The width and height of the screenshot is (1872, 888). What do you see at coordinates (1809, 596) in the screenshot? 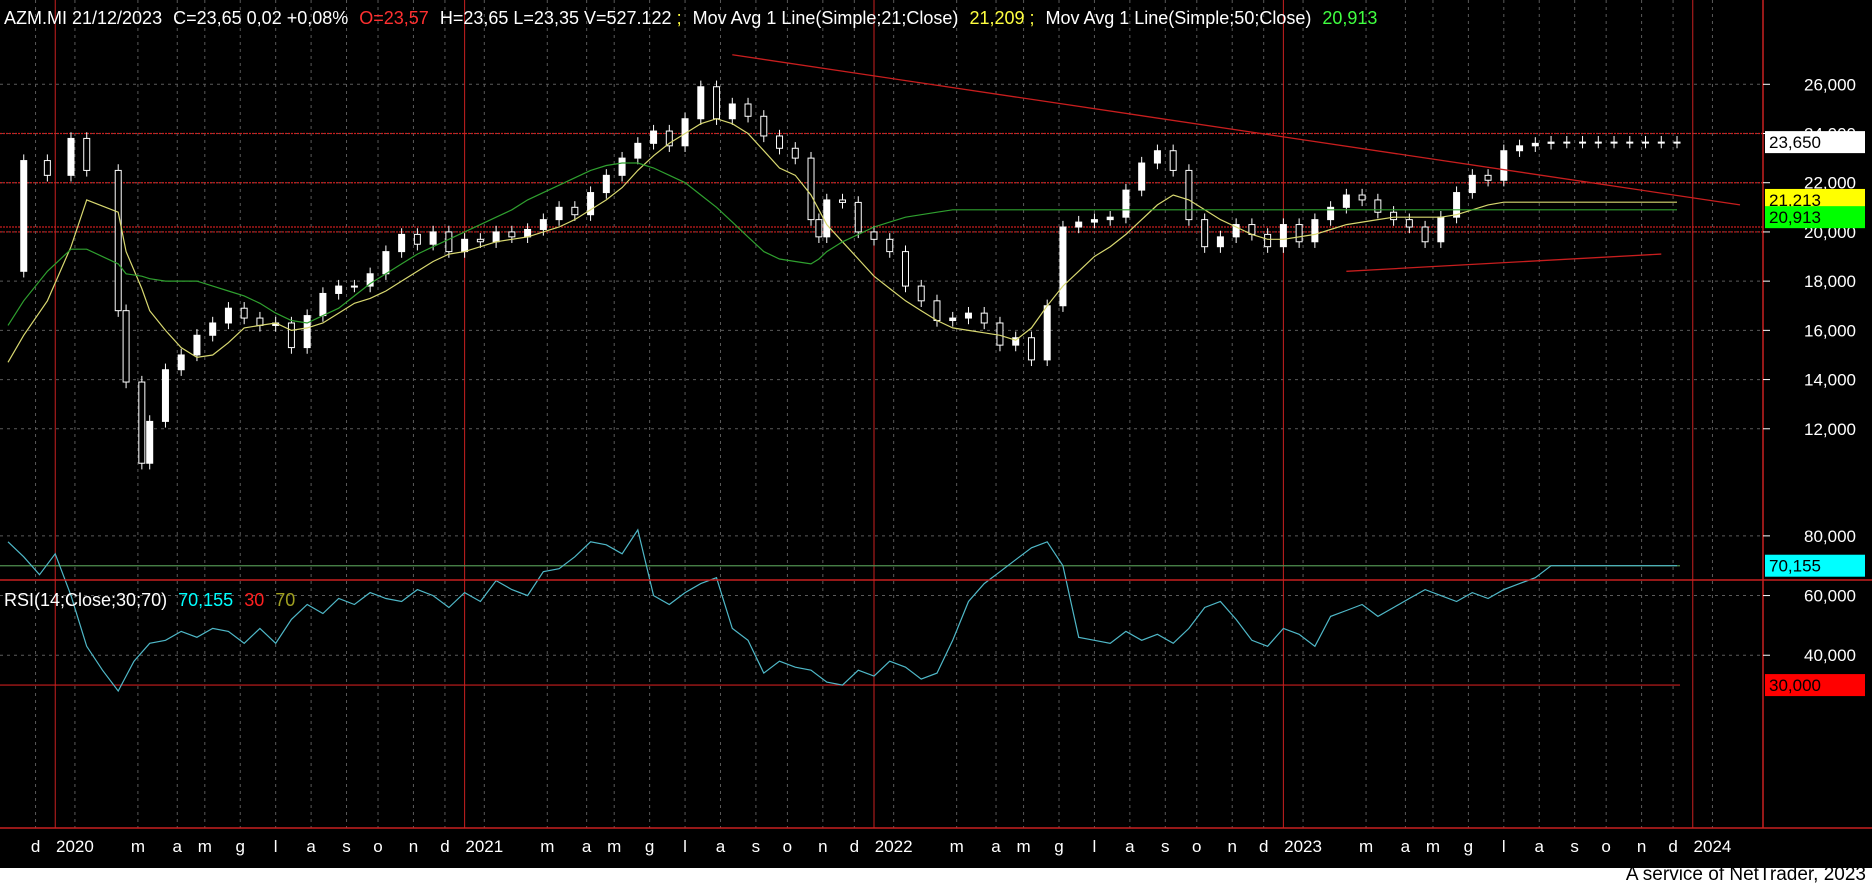
I see `rsi-axis-ticks: 80,000 60,000 40,000` at bounding box center [1809, 596].